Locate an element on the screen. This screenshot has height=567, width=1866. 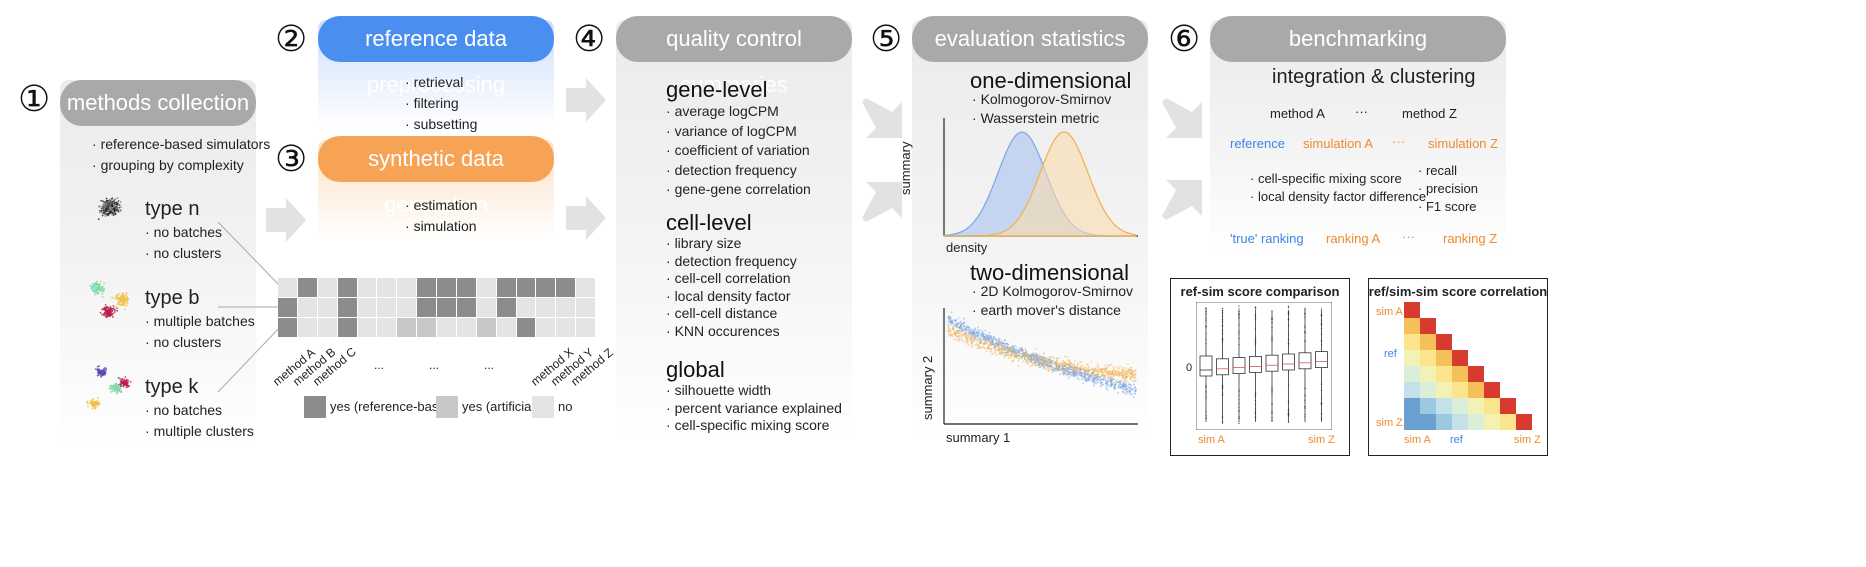
qc-panel is located at coordinates (734, 232).